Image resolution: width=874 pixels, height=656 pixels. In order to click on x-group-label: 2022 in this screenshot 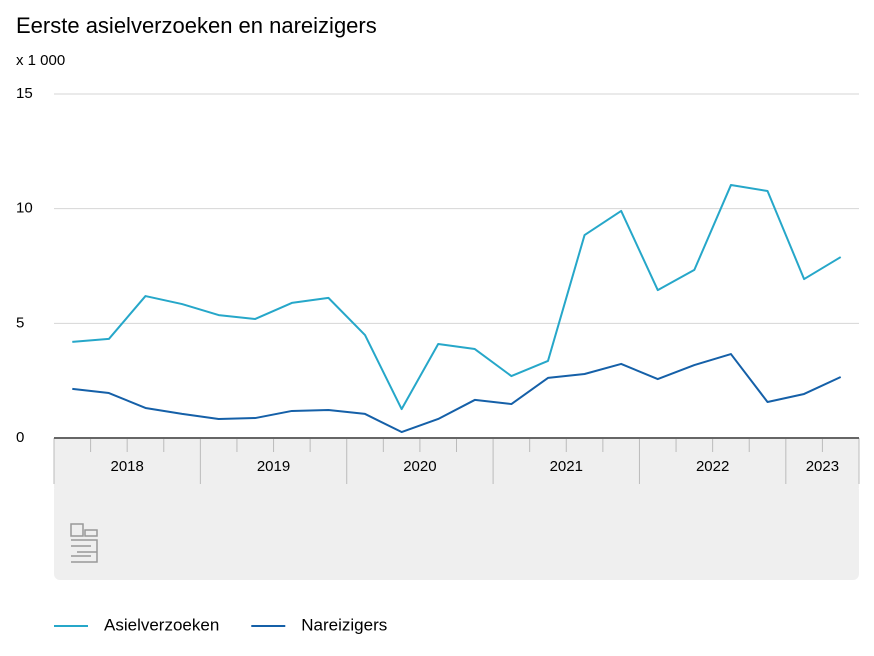, I will do `click(712, 466)`.